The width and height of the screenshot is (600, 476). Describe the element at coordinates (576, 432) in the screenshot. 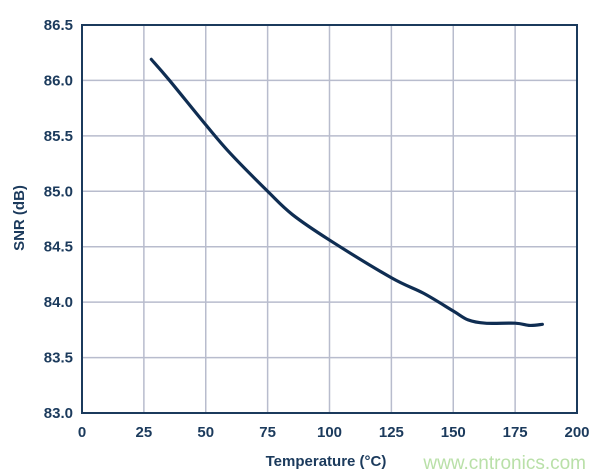

I see `x-tick-label: 200` at that location.